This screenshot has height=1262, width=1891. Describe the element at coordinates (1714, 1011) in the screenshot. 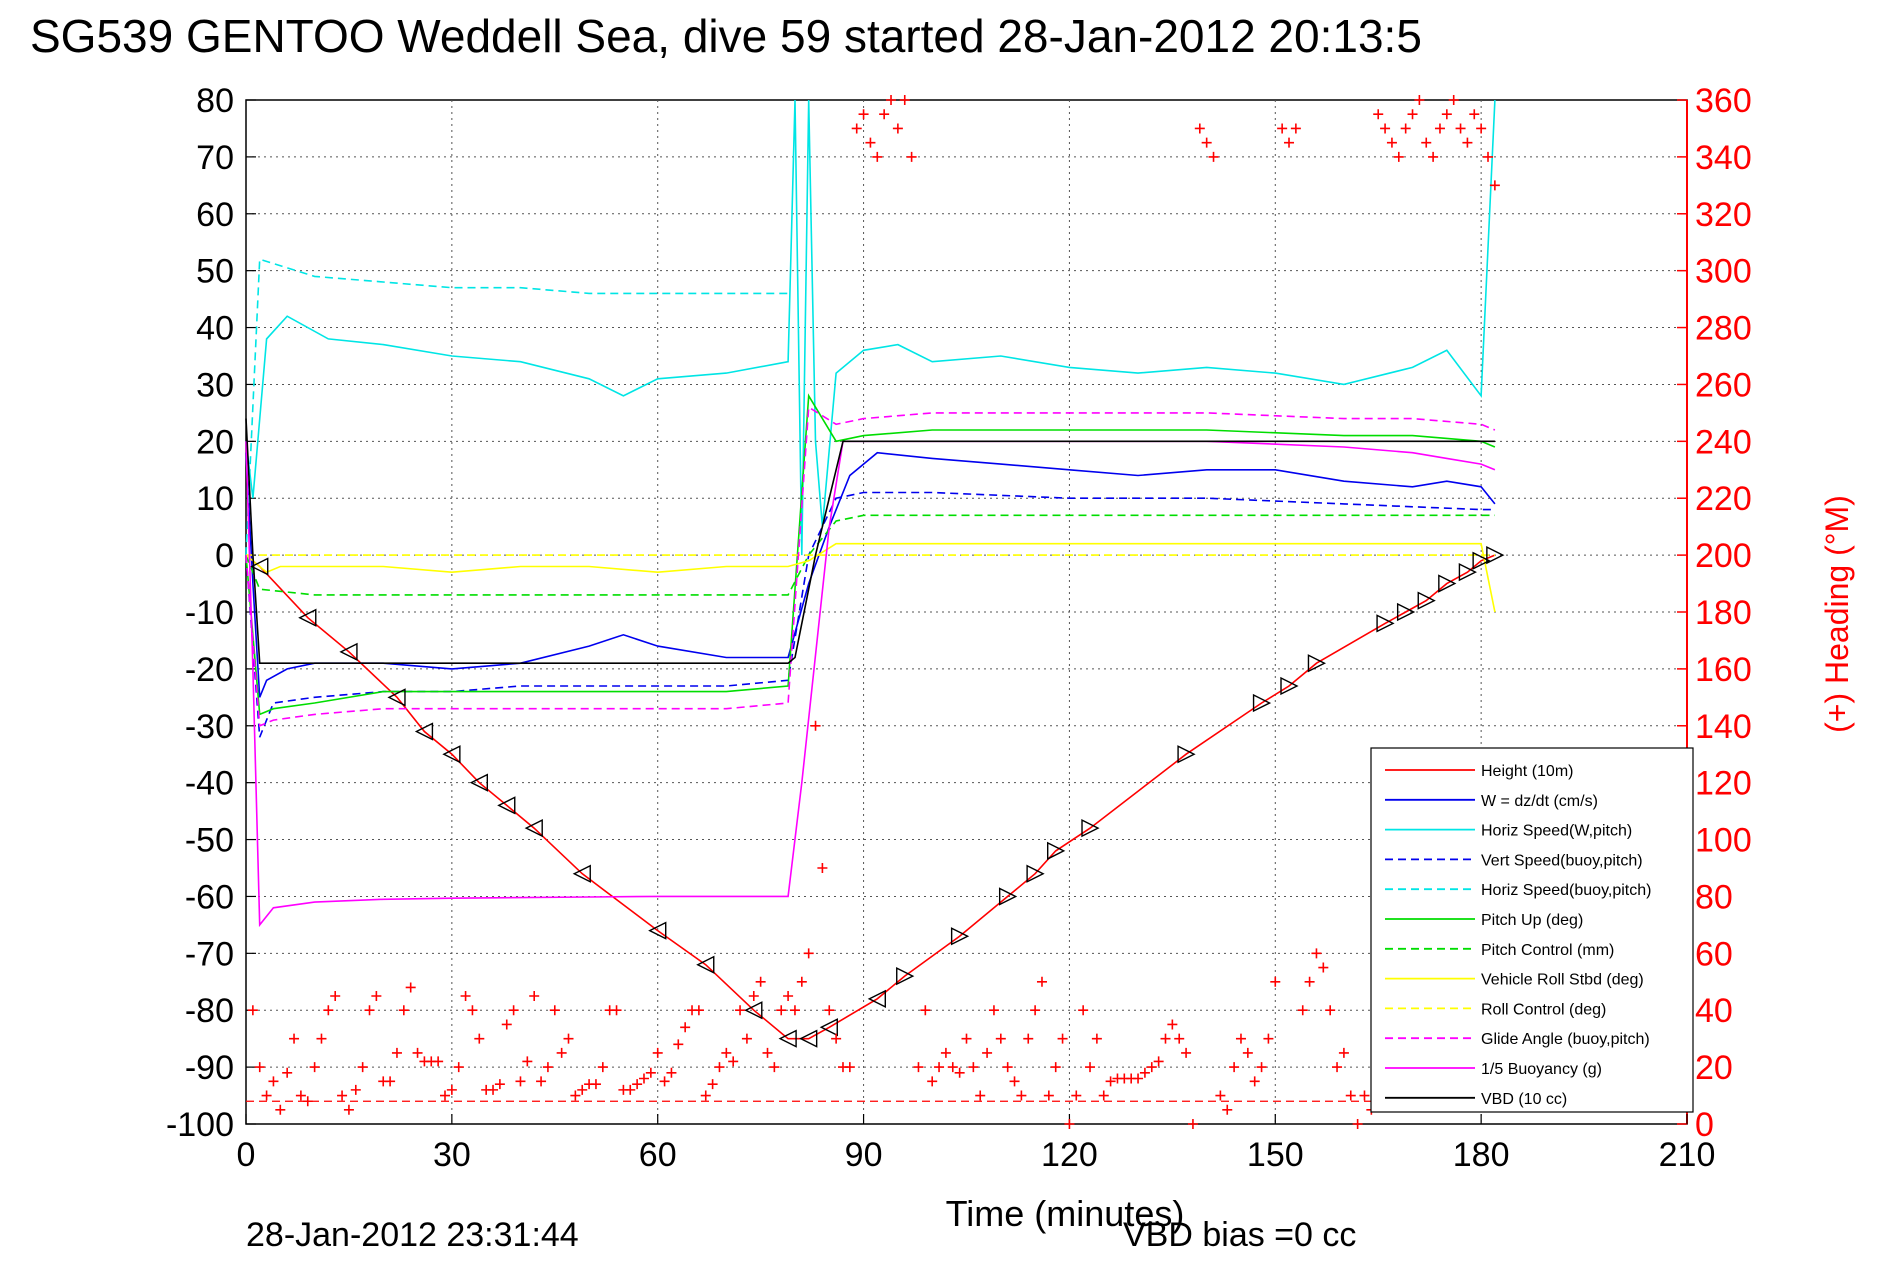

I see `y-right-tick-label: 40` at that location.